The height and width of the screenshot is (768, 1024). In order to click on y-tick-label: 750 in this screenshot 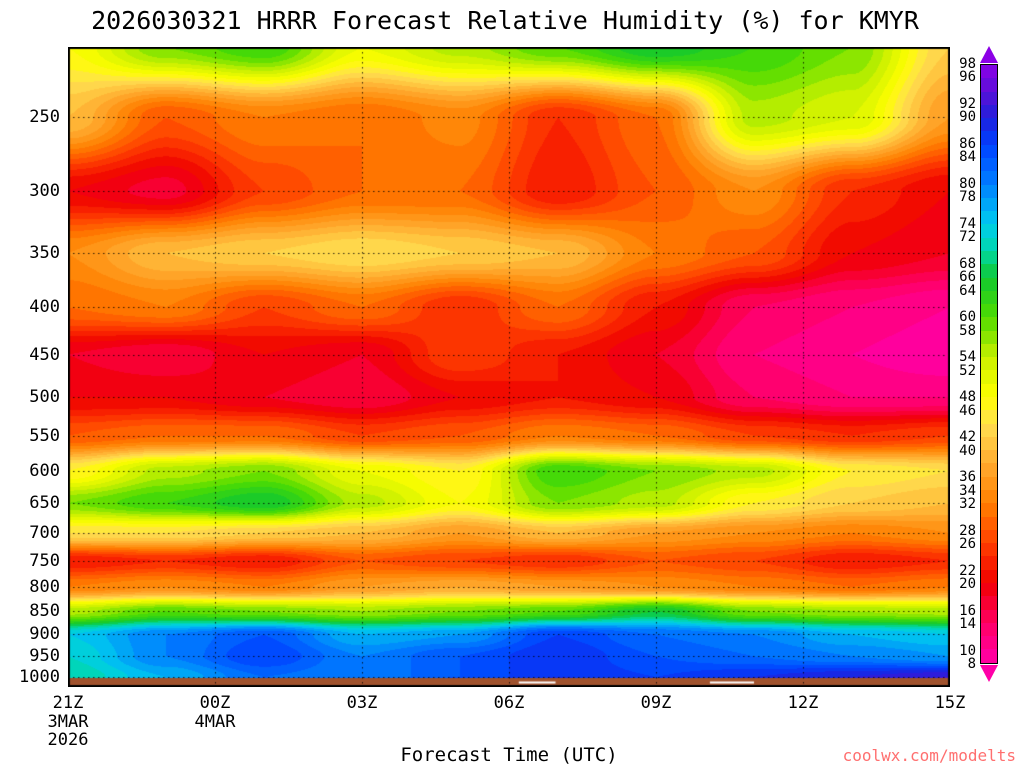, I will do `click(44, 560)`.